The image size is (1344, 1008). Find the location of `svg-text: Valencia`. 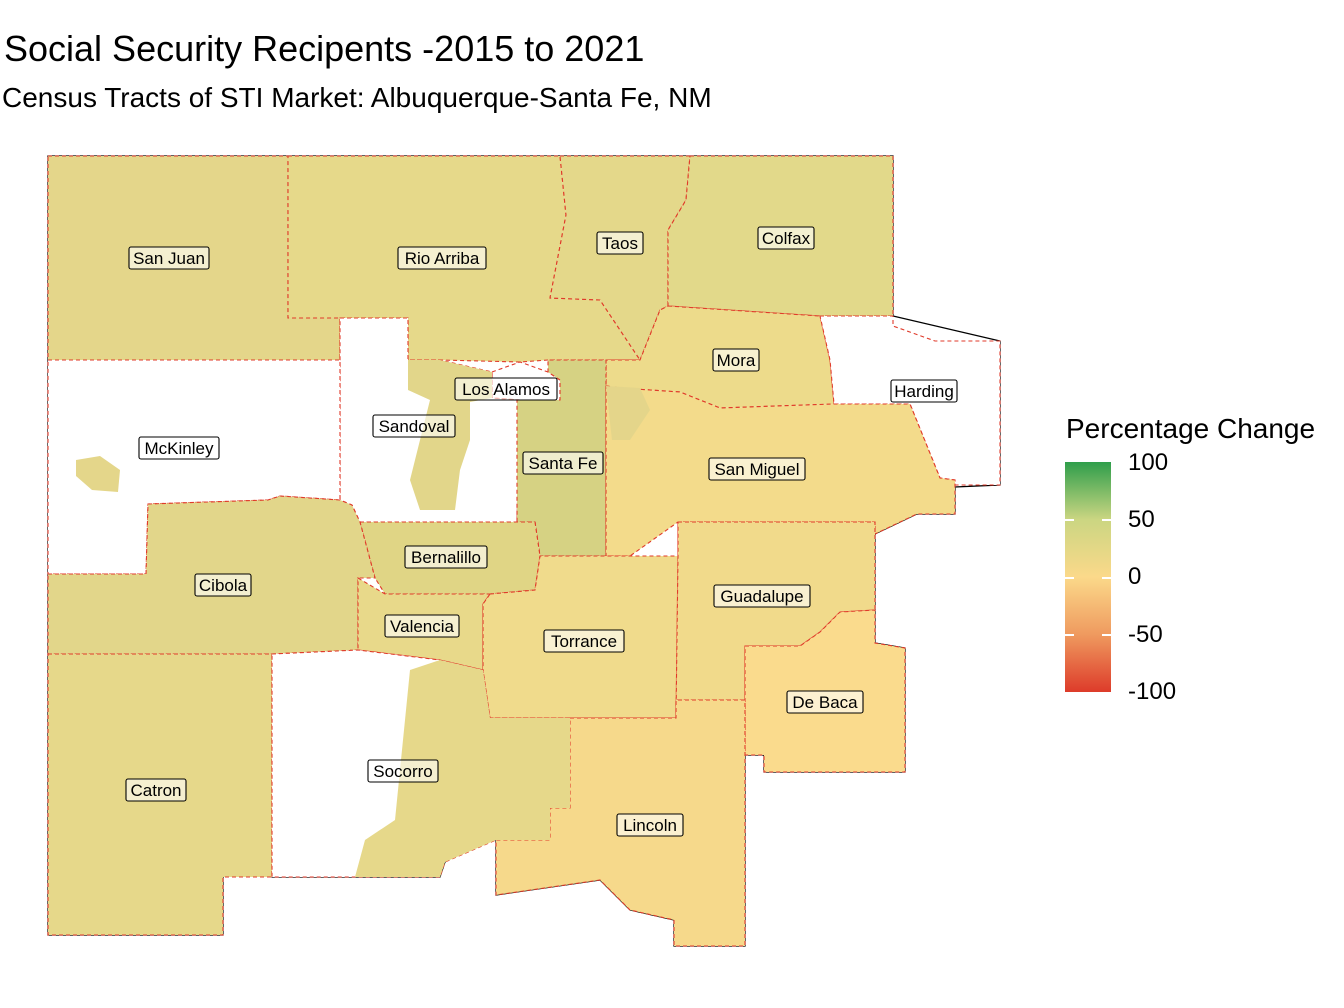

svg-text: Valencia is located at coordinates (422, 626).